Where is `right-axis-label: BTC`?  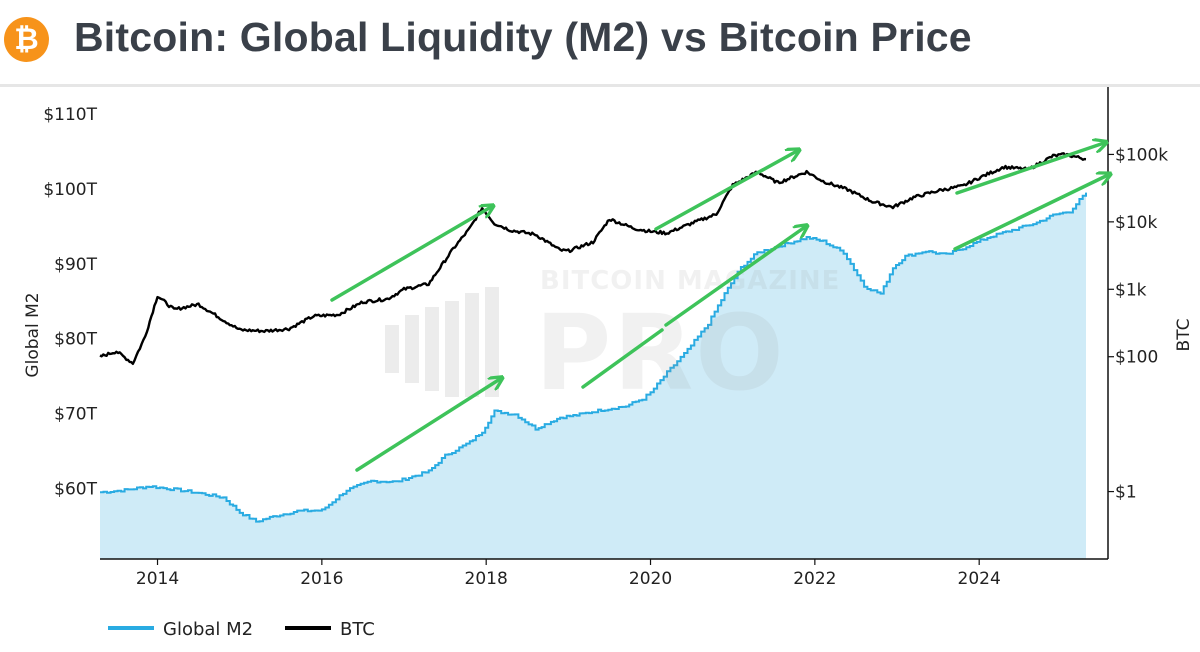
right-axis-label: BTC is located at coordinates (1184, 335).